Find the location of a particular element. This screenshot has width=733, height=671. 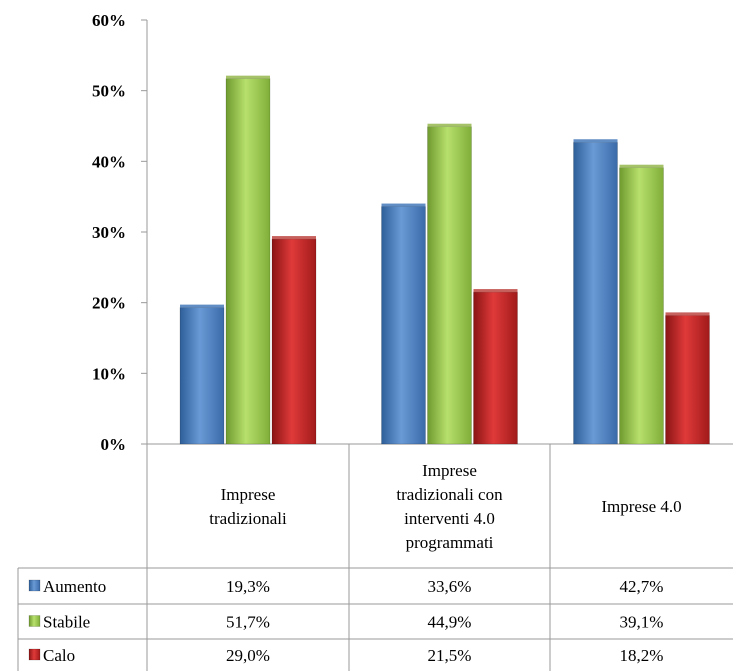

data-label: 42,7% is located at coordinates (642, 586).